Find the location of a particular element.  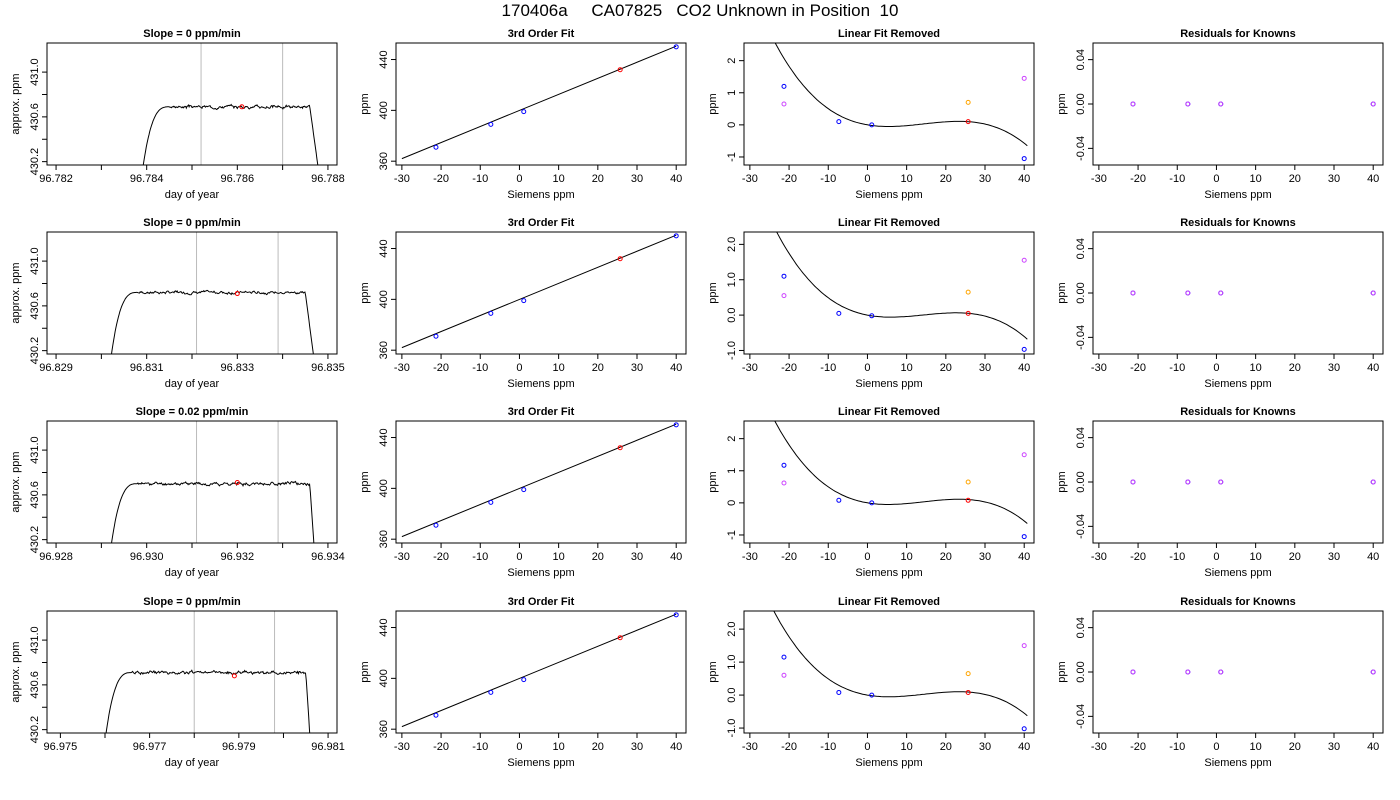

y-tick-label: 1.0 is located at coordinates (732, 661).